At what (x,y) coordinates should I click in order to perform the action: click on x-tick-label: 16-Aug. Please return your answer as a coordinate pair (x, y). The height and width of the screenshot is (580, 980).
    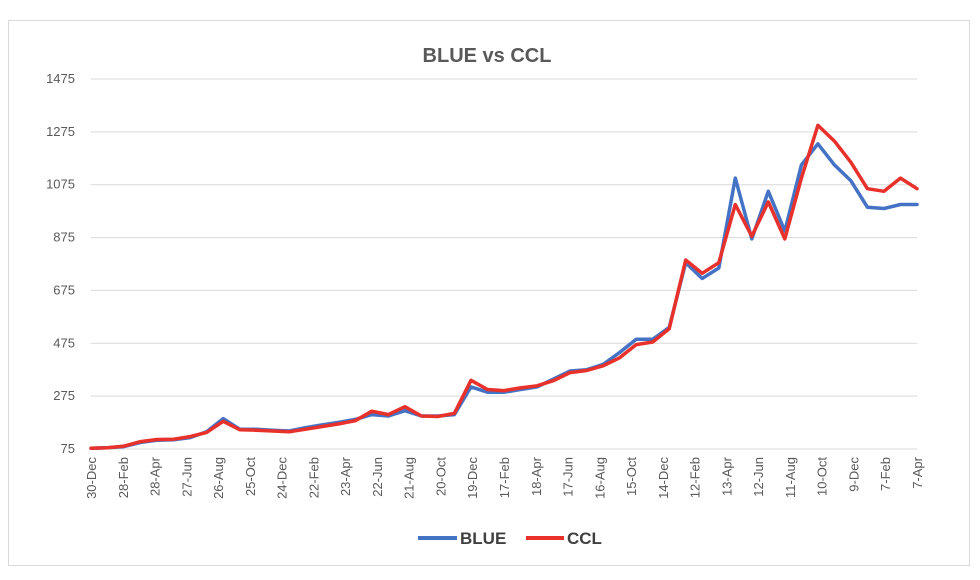
    Looking at the image, I should click on (599, 478).